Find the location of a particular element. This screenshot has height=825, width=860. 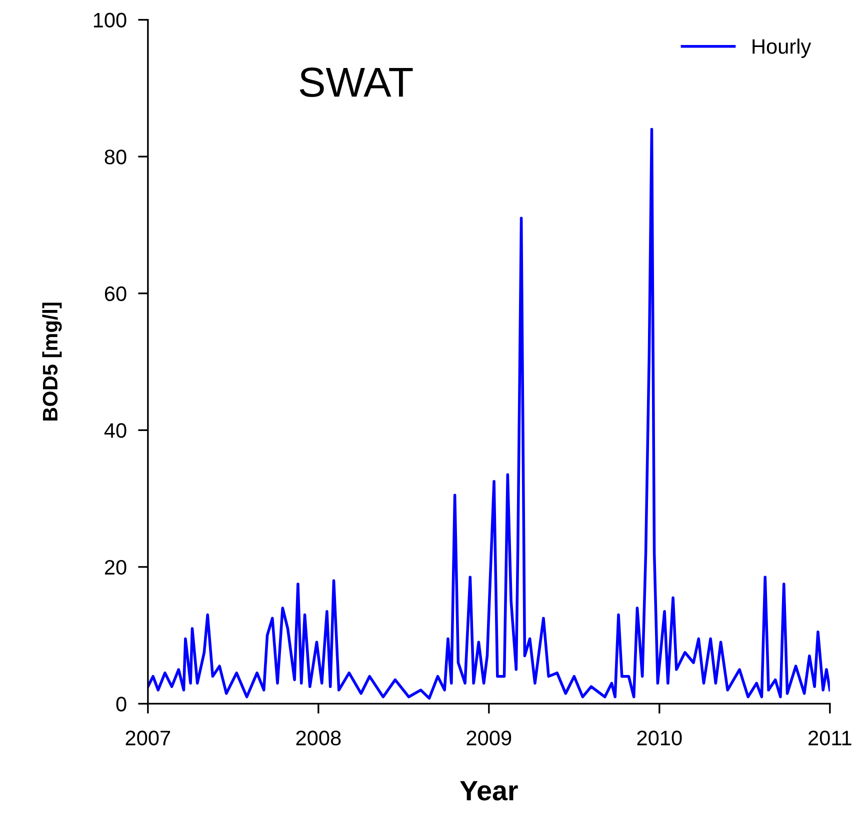

x-axis-title: Year is located at coordinates (489, 790).